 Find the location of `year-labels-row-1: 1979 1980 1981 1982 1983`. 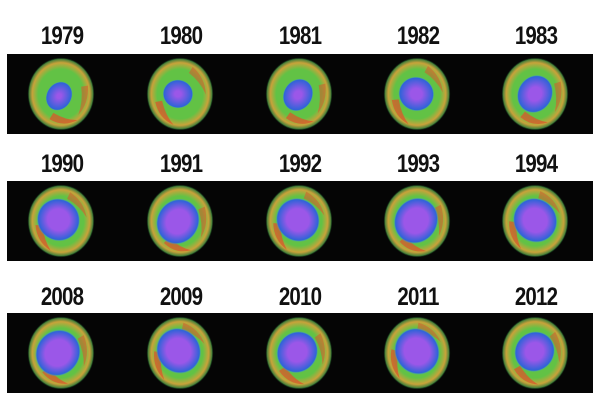

year-labels-row-1: 1979 1980 1981 1982 1983 is located at coordinates (300, 42).